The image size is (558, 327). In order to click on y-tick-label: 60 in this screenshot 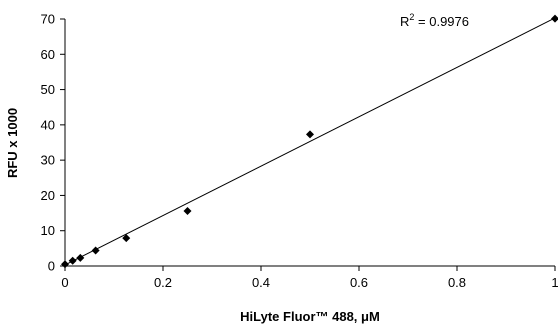, I will do `click(48, 54)`.